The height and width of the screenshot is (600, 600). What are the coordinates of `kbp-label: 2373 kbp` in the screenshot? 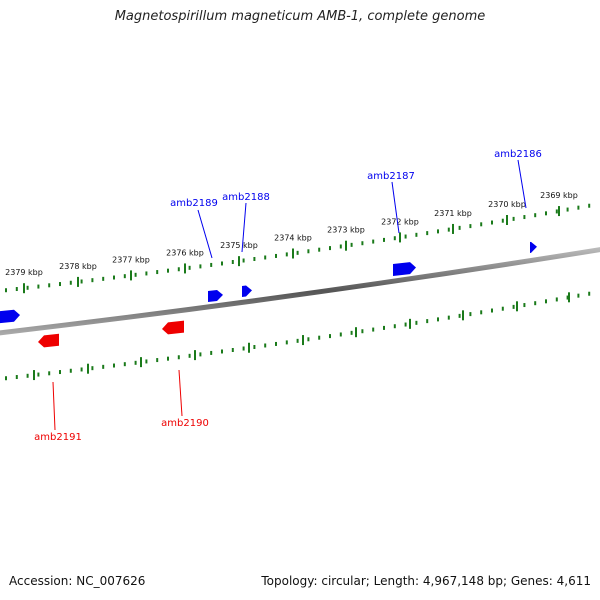 It's located at (346, 230).